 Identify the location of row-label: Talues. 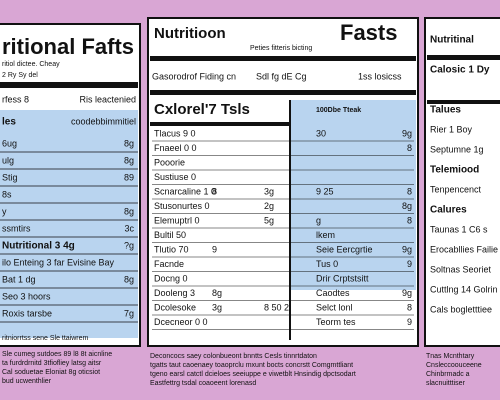
(445, 110).